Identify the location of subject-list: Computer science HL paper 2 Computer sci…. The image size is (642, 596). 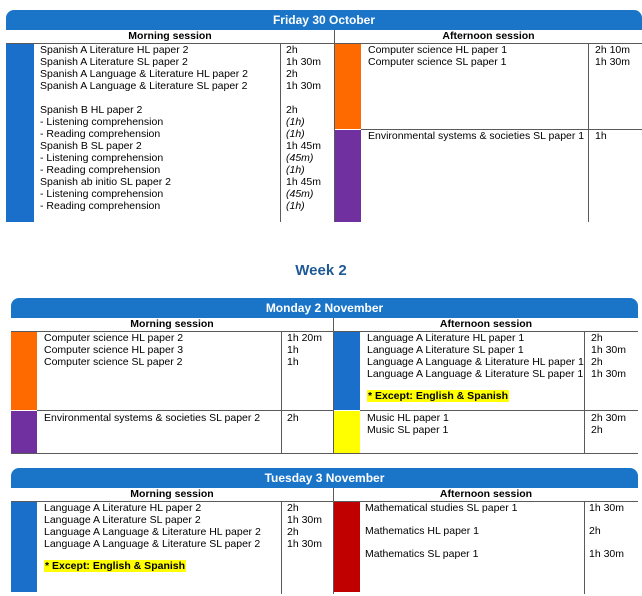
(113, 350).